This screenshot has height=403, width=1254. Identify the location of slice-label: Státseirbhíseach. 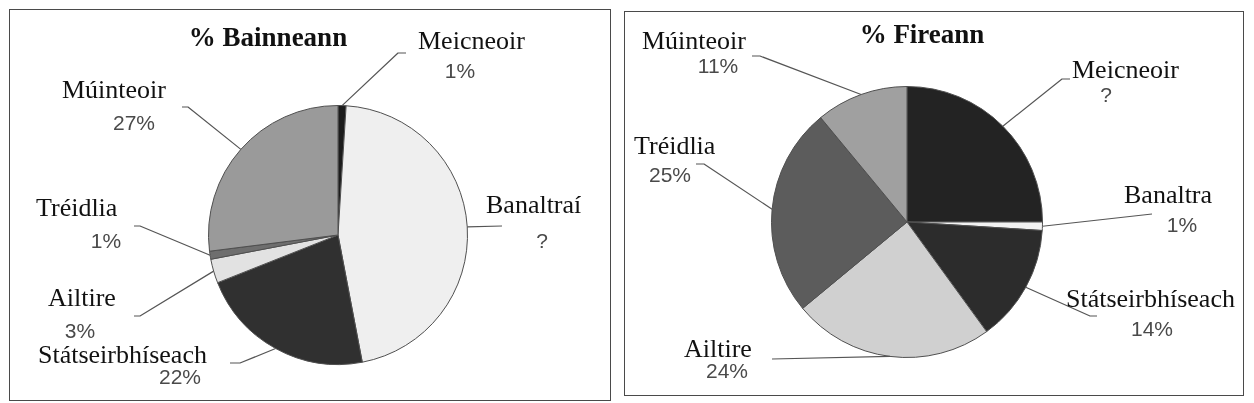
(1150, 298).